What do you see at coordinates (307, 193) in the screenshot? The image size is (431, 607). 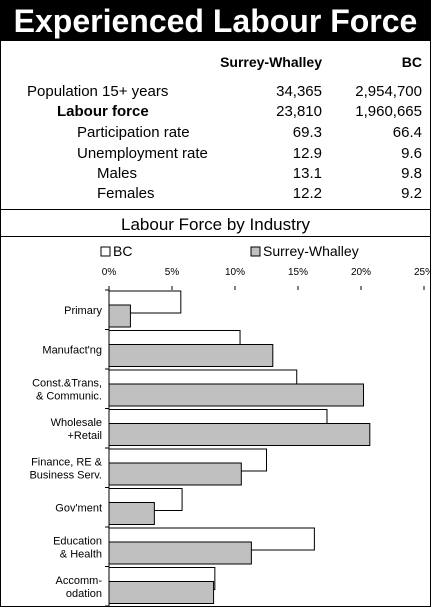 I see `stats-value-surrey-whalley: 12.2` at bounding box center [307, 193].